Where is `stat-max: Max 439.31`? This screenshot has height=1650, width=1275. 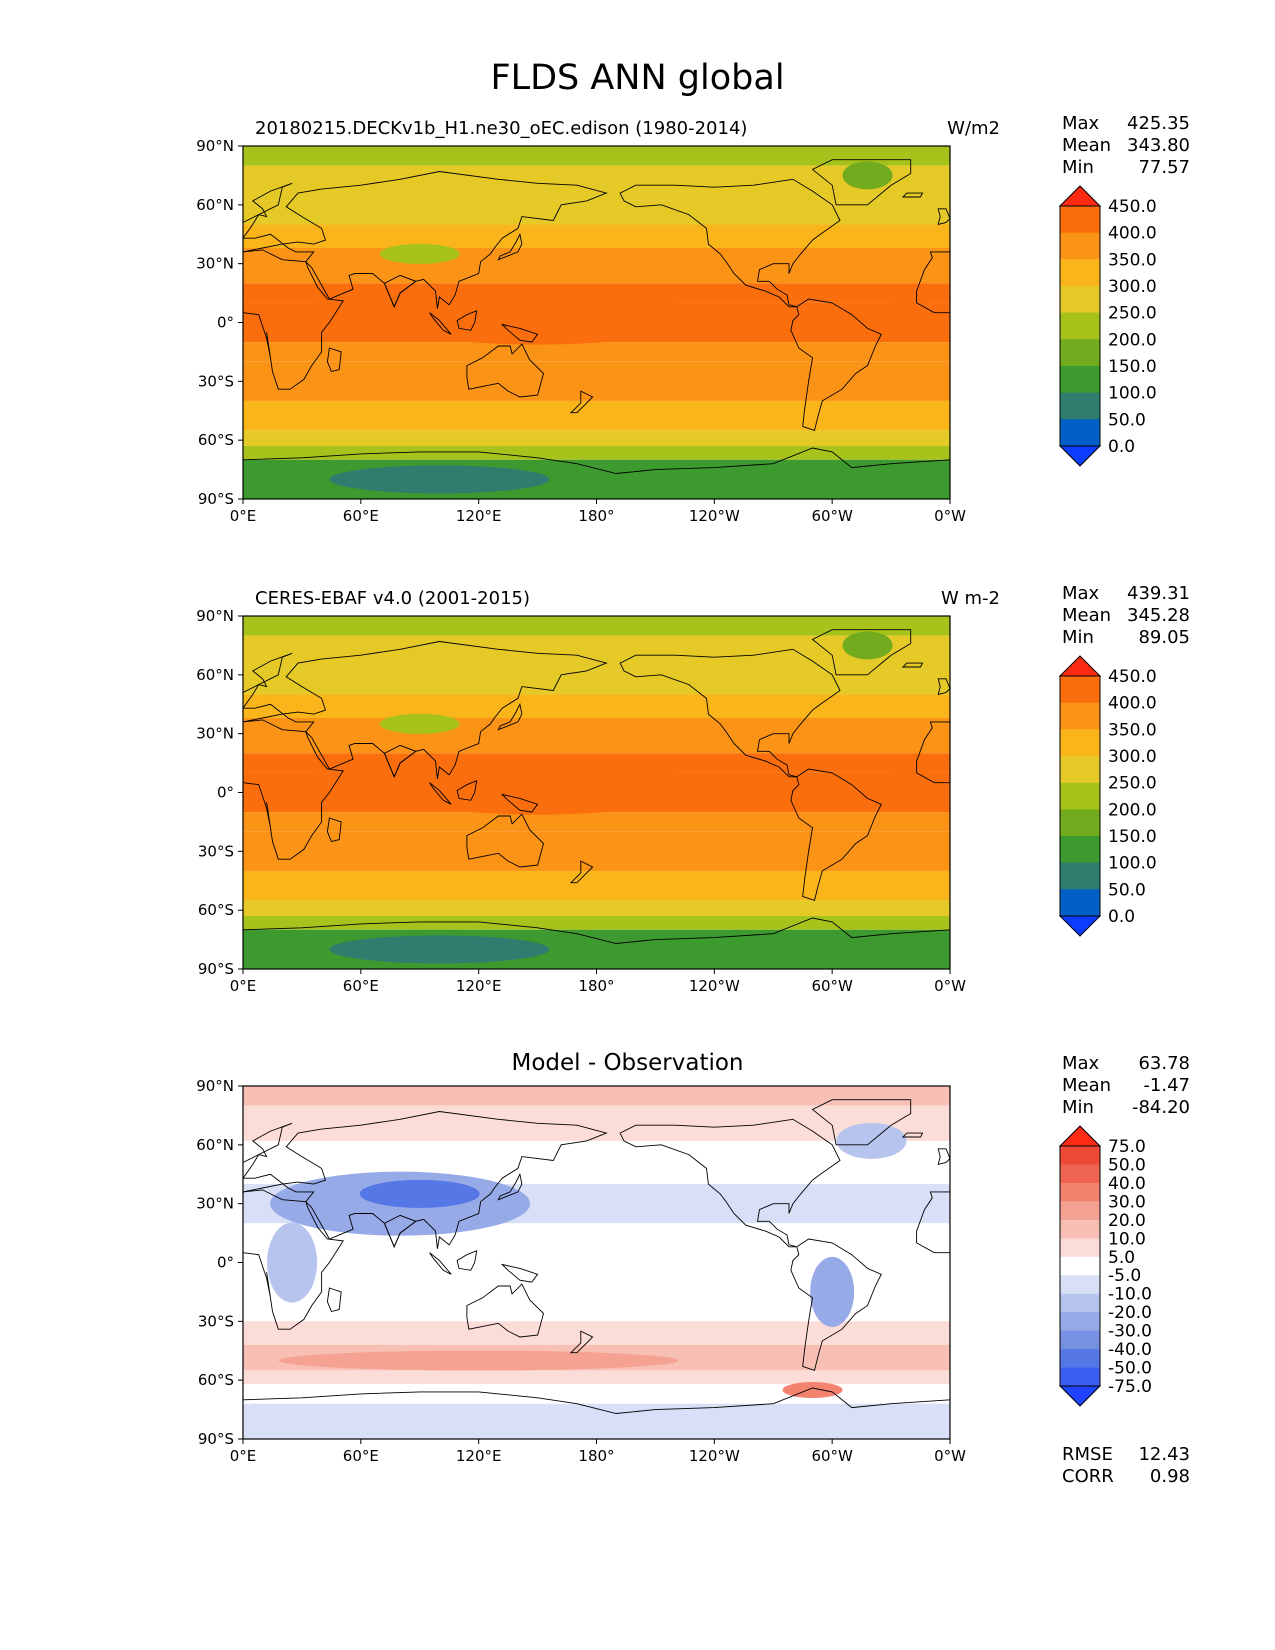
stat-max: Max 439.31 is located at coordinates (1126, 593).